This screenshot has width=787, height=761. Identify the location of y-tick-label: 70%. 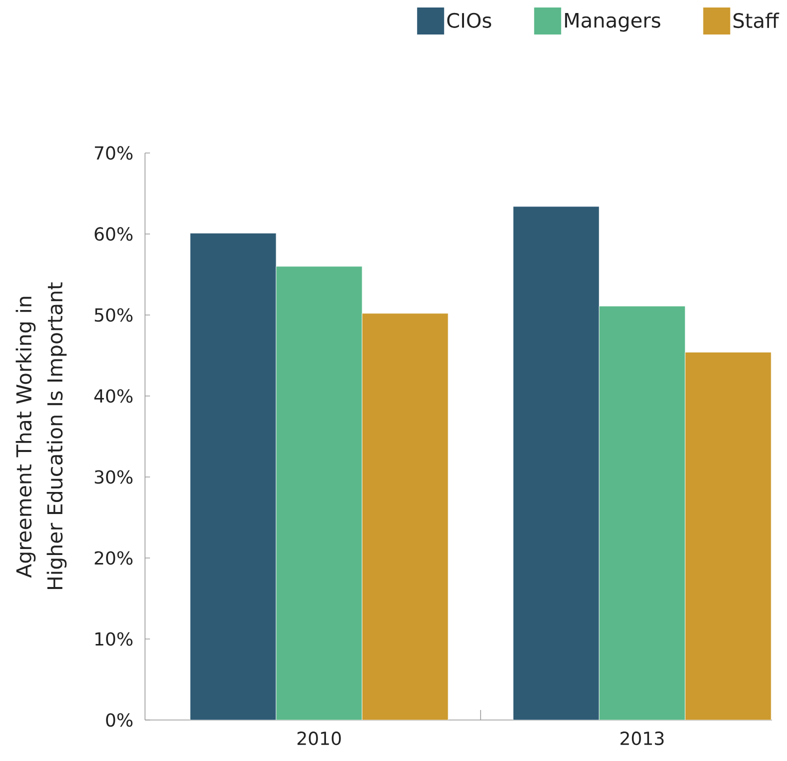
(113, 153).